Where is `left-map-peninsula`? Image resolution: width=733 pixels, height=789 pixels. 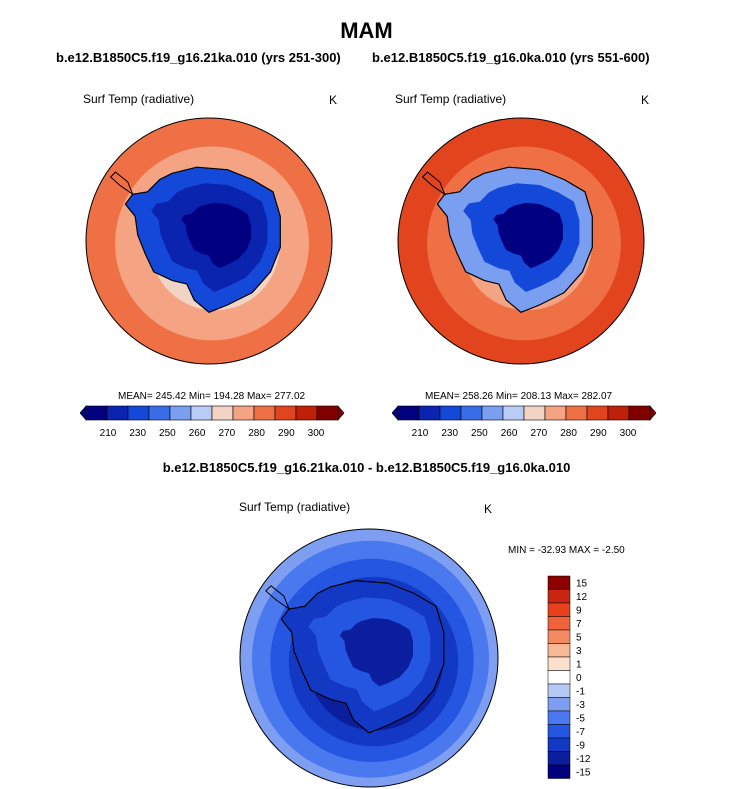
left-map-peninsula is located at coordinates (121, 183).